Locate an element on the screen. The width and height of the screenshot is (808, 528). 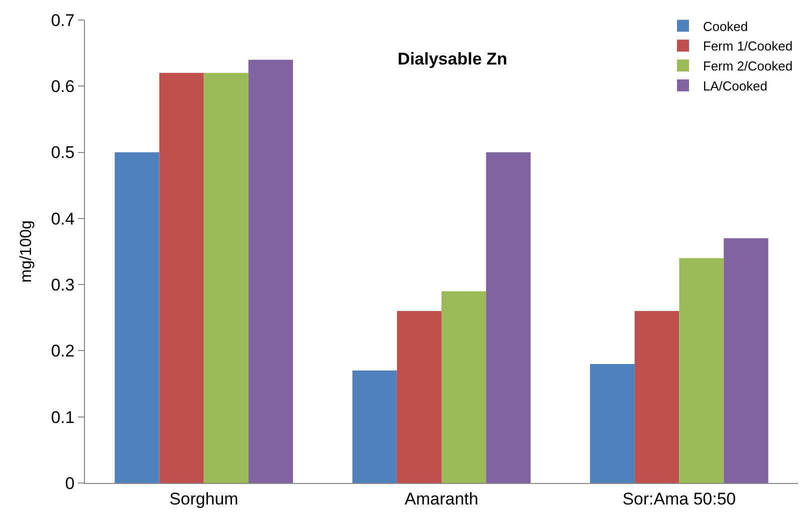
legend-label: Cooked is located at coordinates (725, 26).